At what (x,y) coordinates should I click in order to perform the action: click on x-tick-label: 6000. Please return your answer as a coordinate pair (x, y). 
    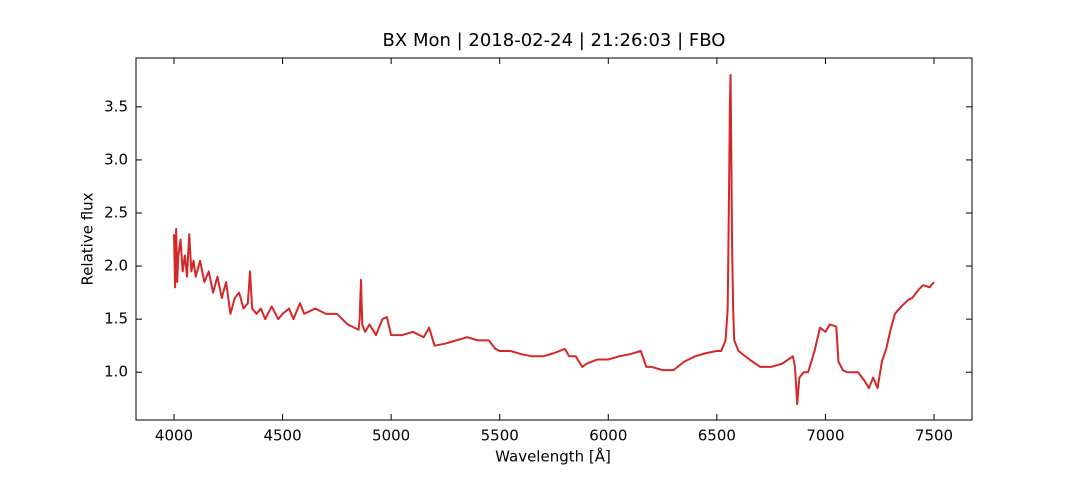
    Looking at the image, I should click on (608, 436).